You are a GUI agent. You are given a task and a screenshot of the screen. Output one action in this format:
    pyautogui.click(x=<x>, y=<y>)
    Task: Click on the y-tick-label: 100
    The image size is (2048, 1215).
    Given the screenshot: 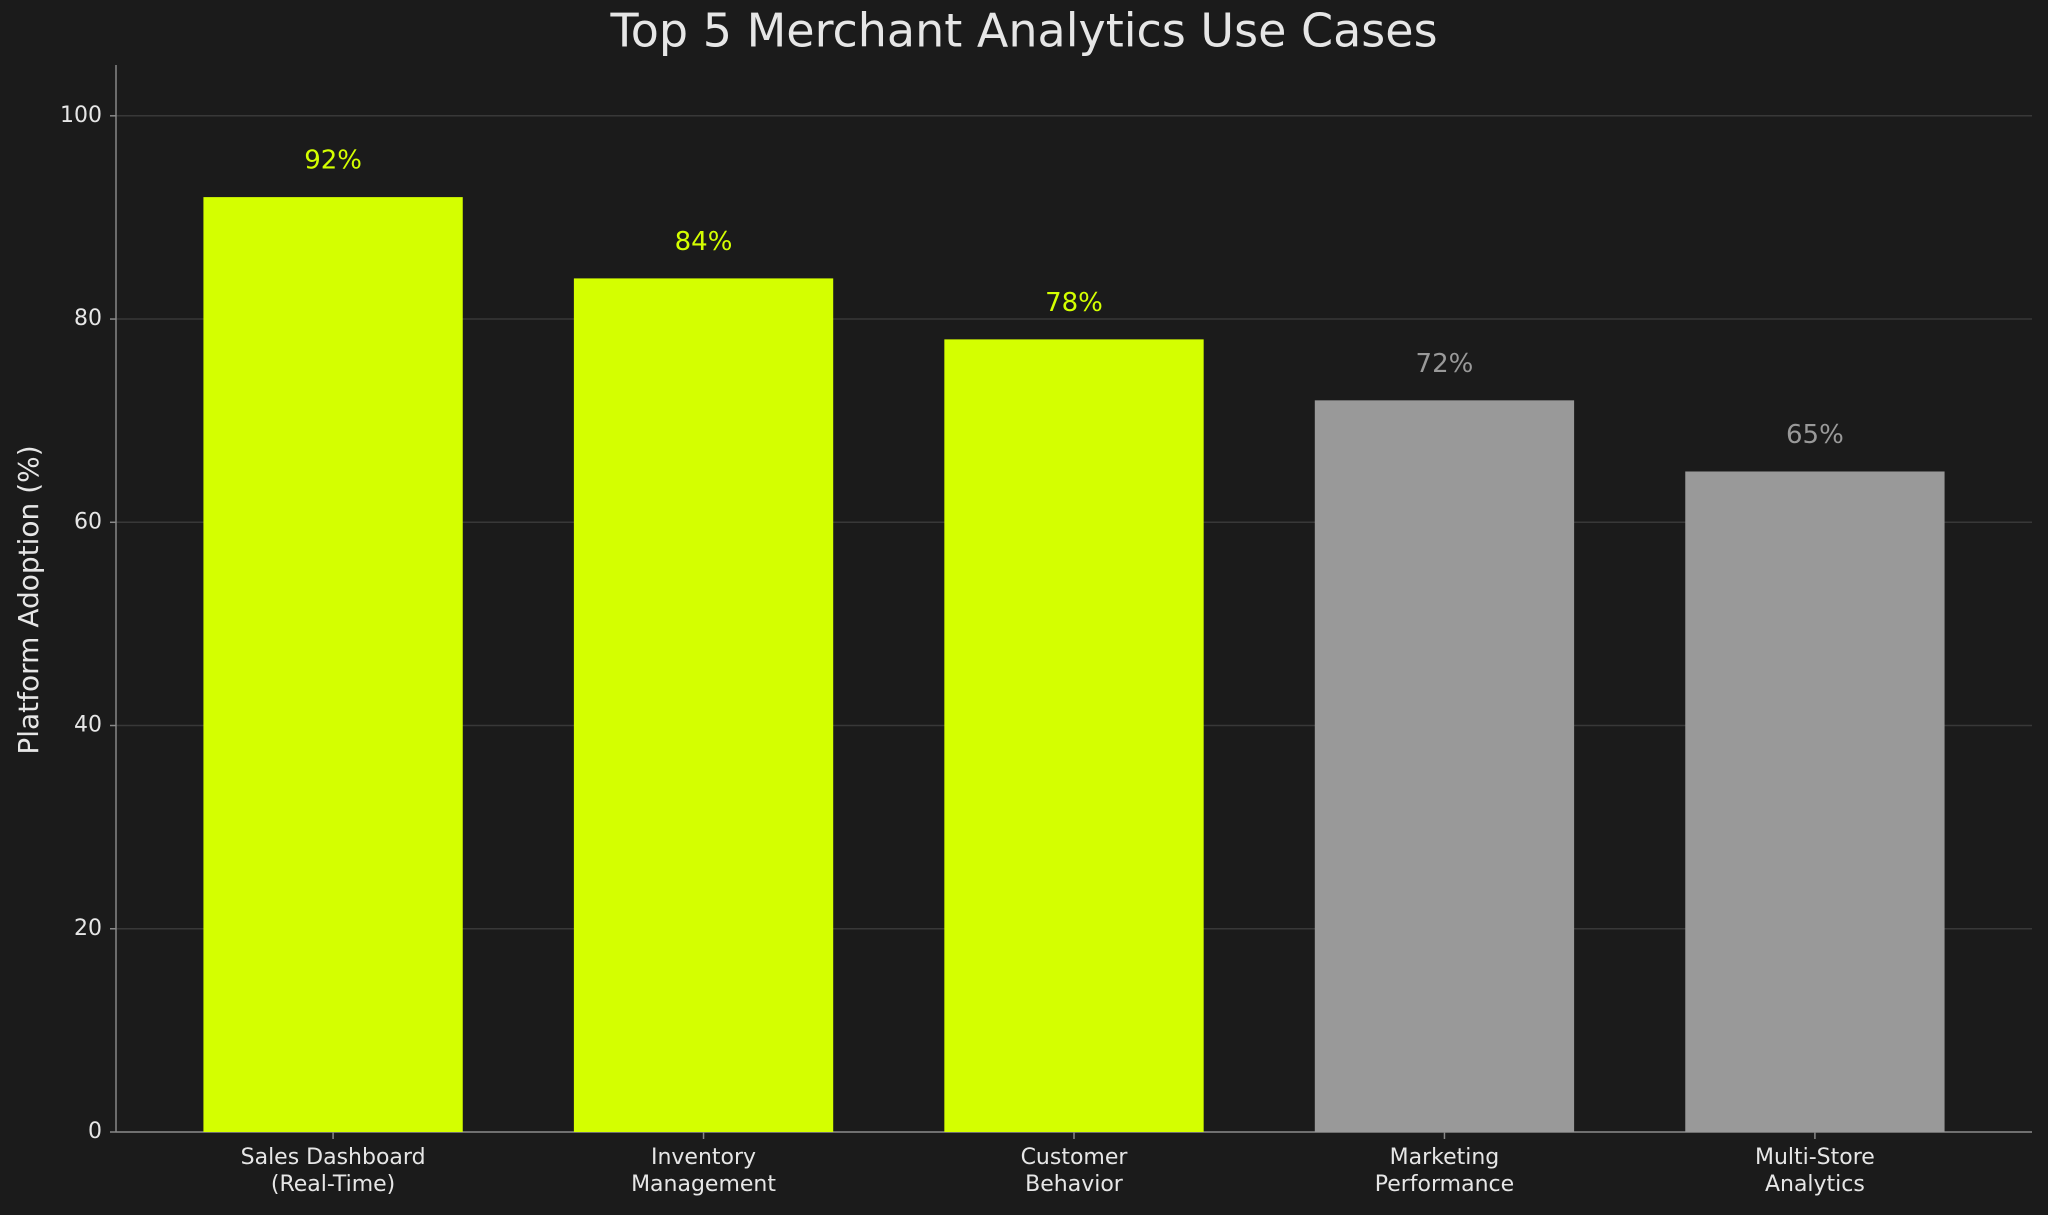 What is the action you would take?
    pyautogui.click(x=81, y=115)
    